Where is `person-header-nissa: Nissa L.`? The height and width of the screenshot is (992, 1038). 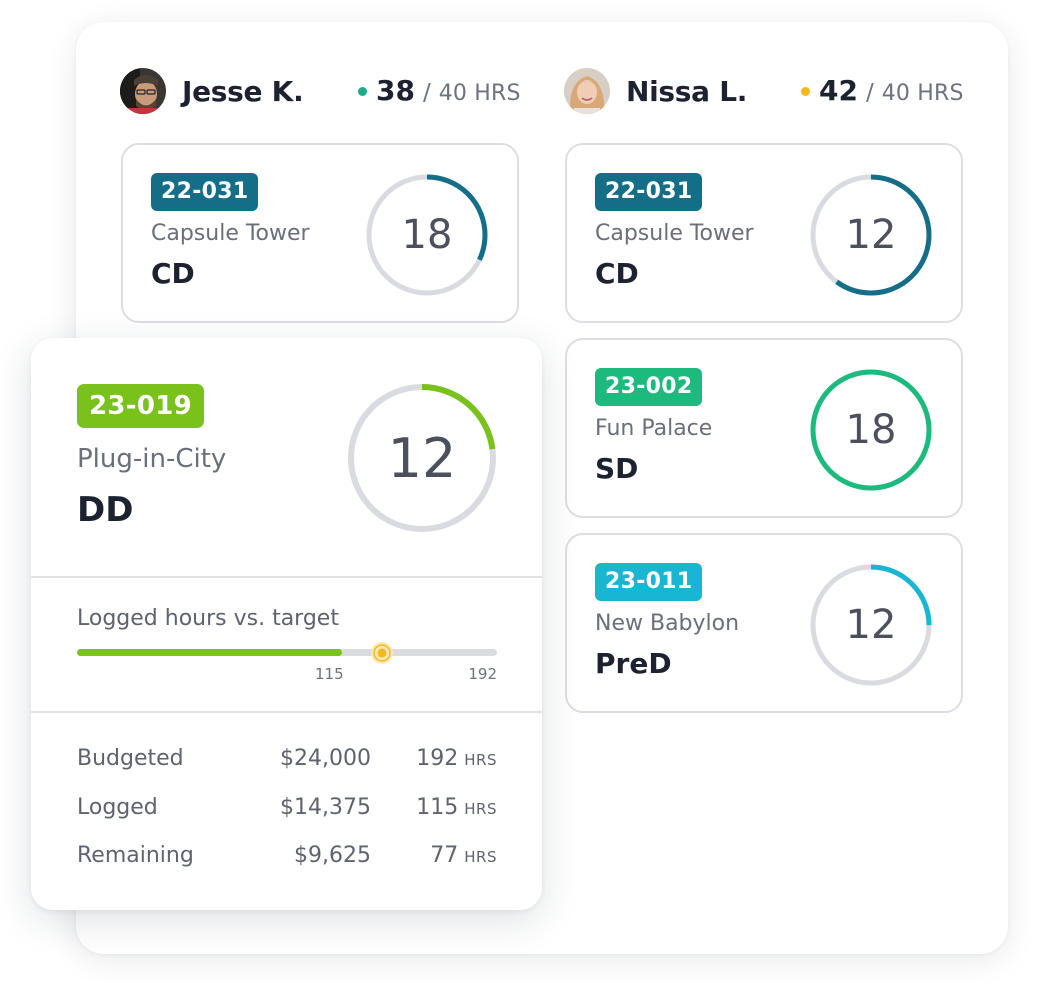 person-header-nissa: Nissa L. is located at coordinates (655, 91).